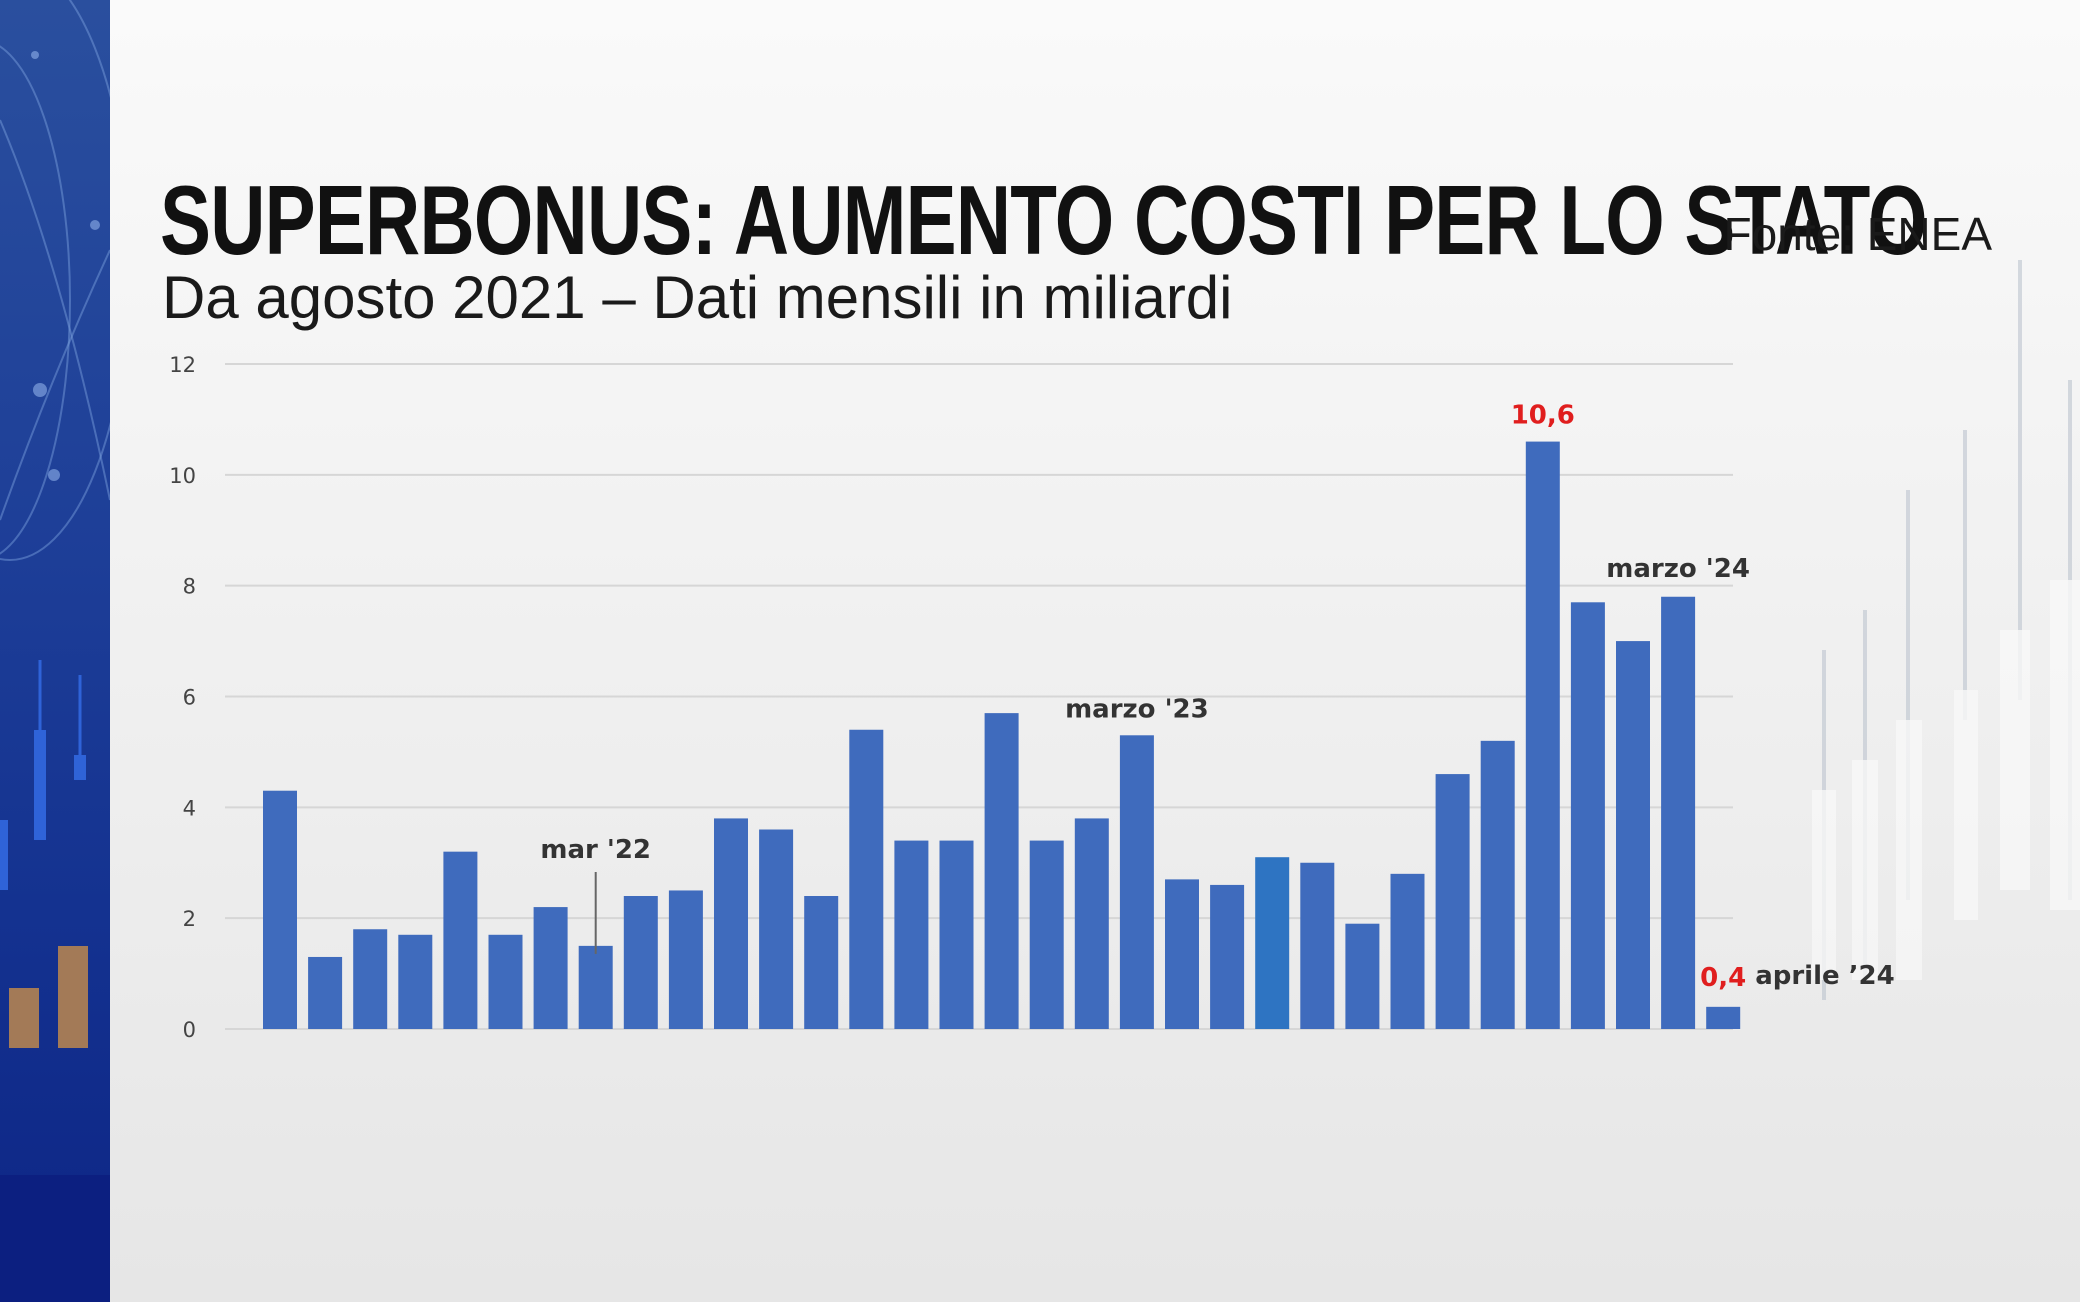 This screenshot has height=1302, width=2080. I want to click on y-tick-label: 6, so click(189, 698).